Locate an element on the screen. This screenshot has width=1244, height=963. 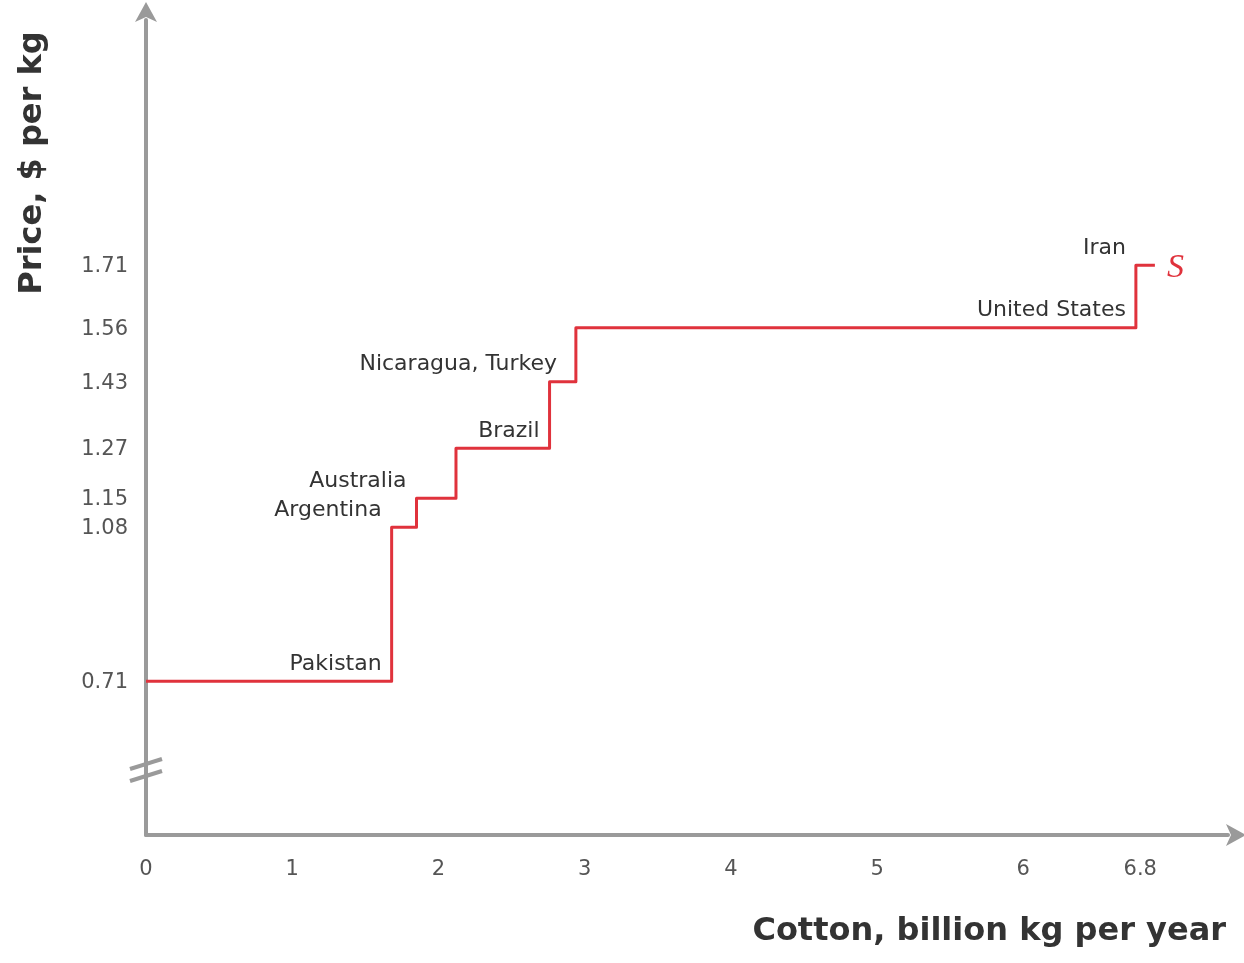
y-tick-label: 0.71 is located at coordinates (104, 681).